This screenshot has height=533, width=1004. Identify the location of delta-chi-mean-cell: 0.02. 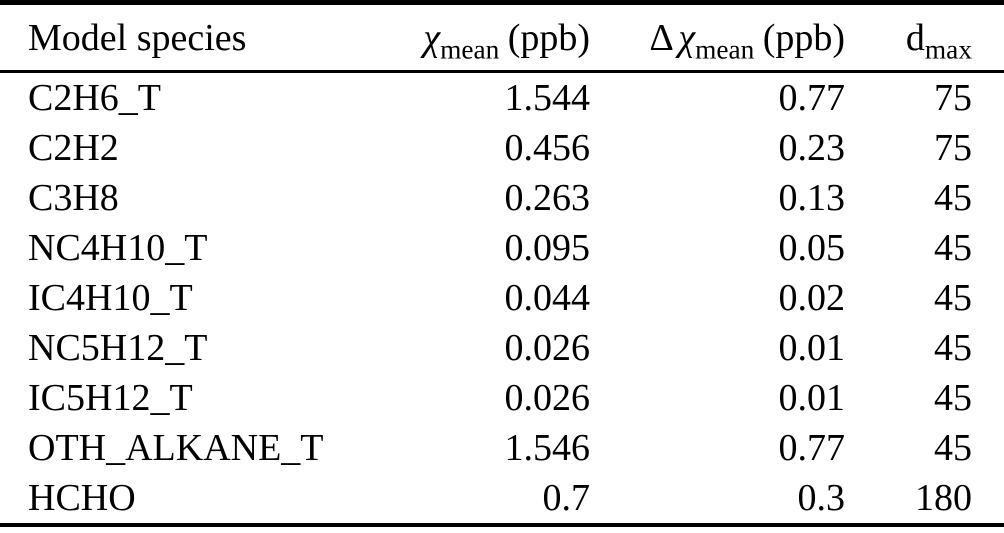
(812, 298).